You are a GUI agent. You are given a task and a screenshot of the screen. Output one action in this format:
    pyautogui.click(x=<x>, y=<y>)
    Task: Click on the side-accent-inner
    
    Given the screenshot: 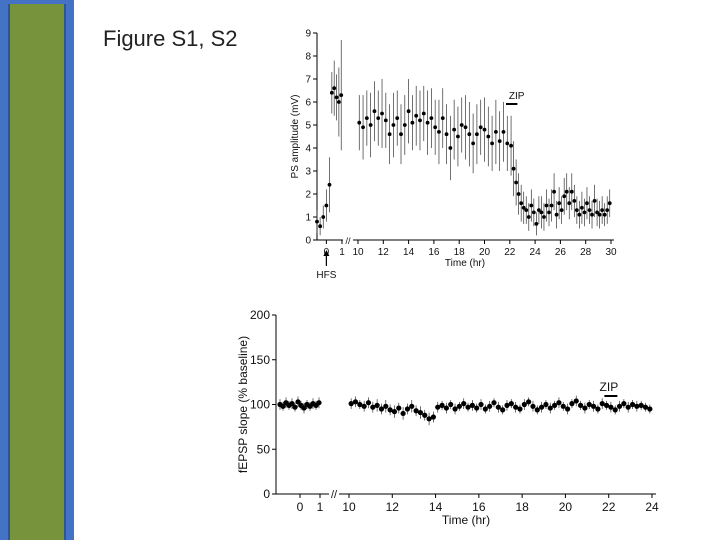 What is the action you would take?
    pyautogui.click(x=37, y=272)
    